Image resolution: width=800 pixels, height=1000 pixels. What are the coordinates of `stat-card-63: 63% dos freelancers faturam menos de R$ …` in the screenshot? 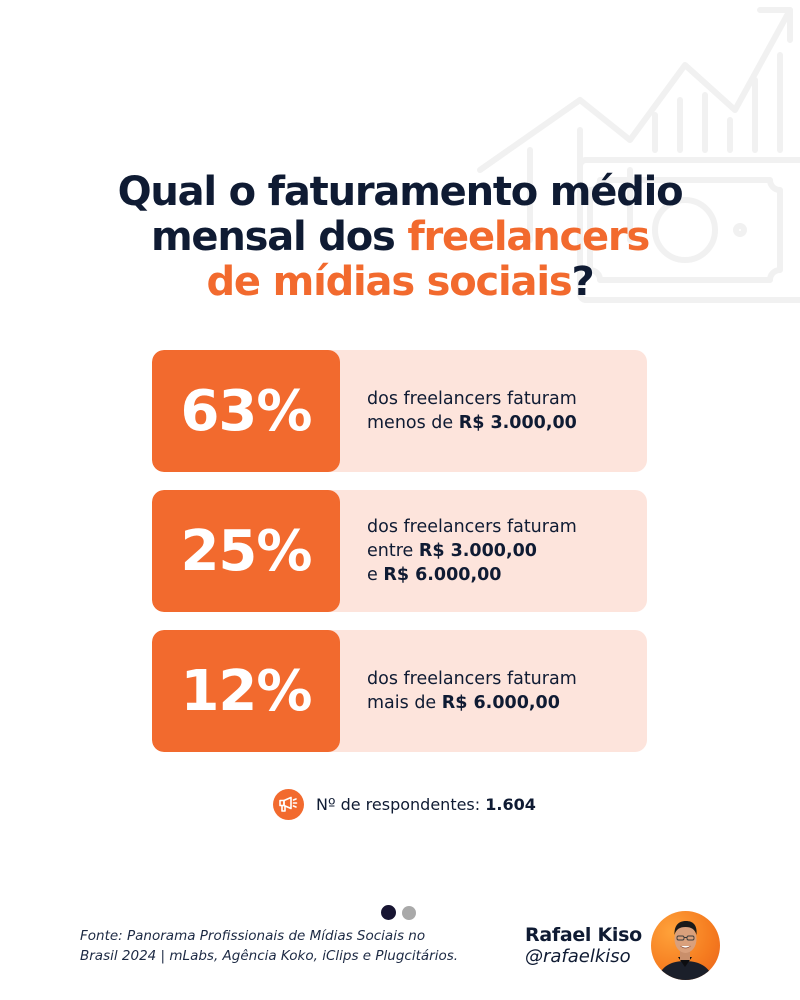 It's located at (399, 411).